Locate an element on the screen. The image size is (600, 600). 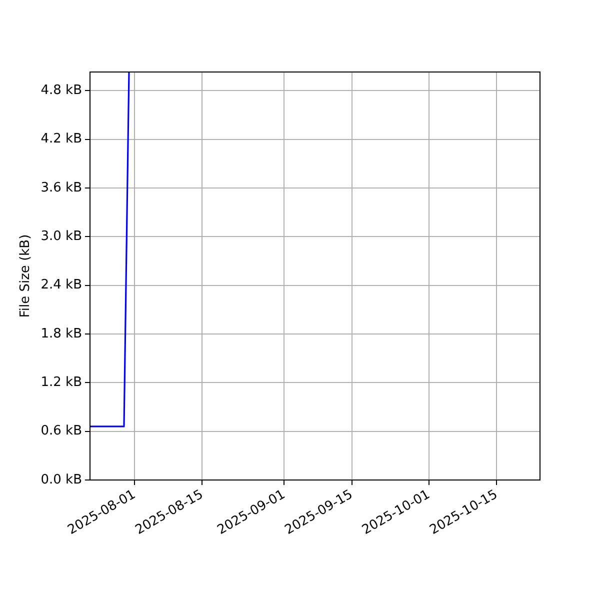
y-tick-label: 1.2 kB is located at coordinates (61, 382).